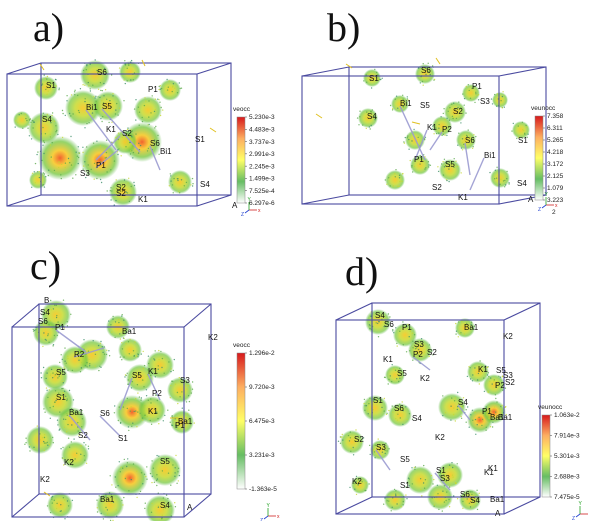  I want to click on corner-label: A, so click(498, 513).